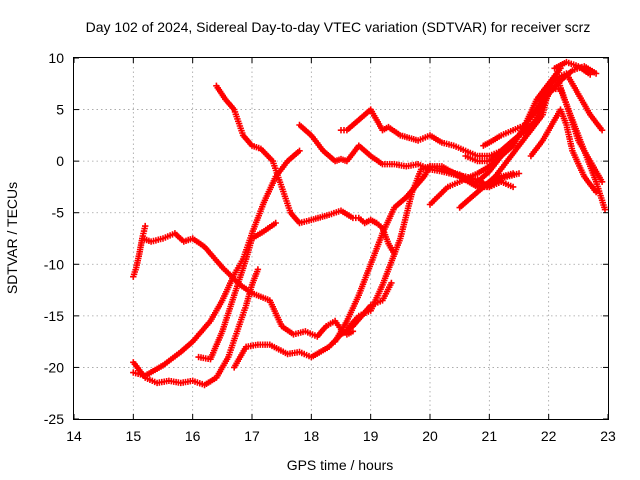  I want to click on x-tick-label: 22, so click(549, 436).